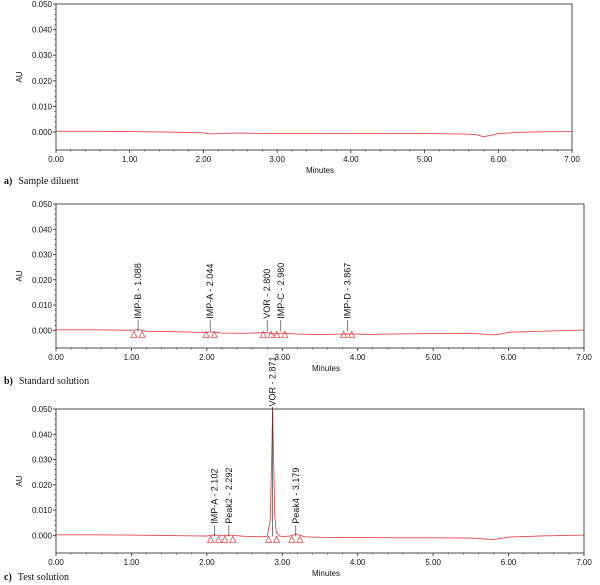 The width and height of the screenshot is (600, 585). I want to click on panel-caption: c) Test solution, so click(36, 577).